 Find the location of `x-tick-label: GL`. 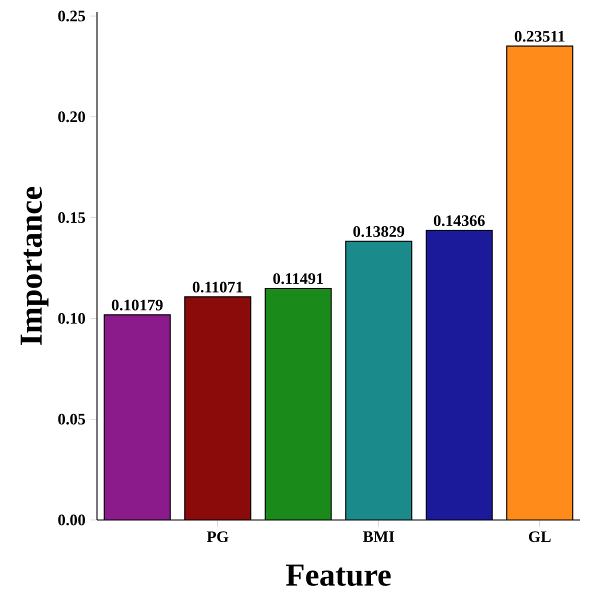

x-tick-label: GL is located at coordinates (539, 536).